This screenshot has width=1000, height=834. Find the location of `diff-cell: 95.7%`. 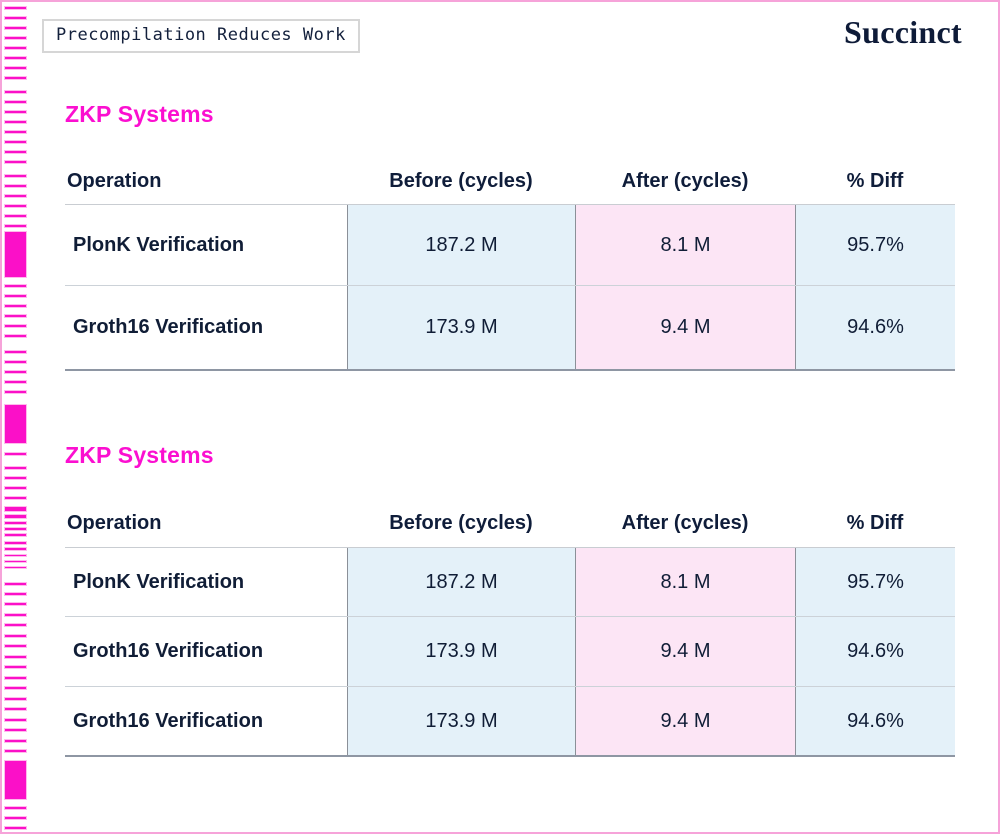

diff-cell: 95.7% is located at coordinates (875, 582).